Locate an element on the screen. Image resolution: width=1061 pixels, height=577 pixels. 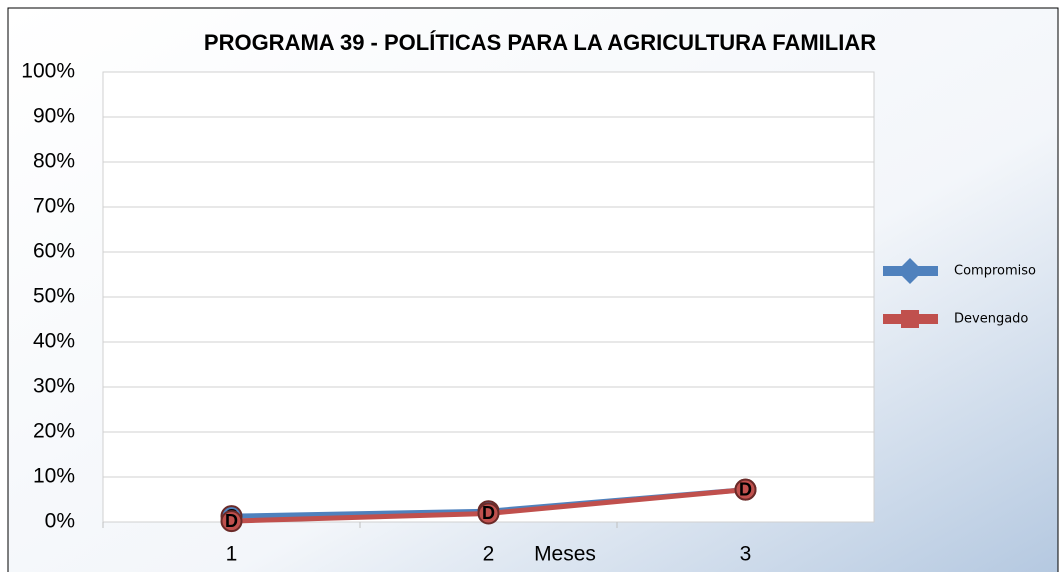
y-tick-label: 60% is located at coordinates (54, 251).